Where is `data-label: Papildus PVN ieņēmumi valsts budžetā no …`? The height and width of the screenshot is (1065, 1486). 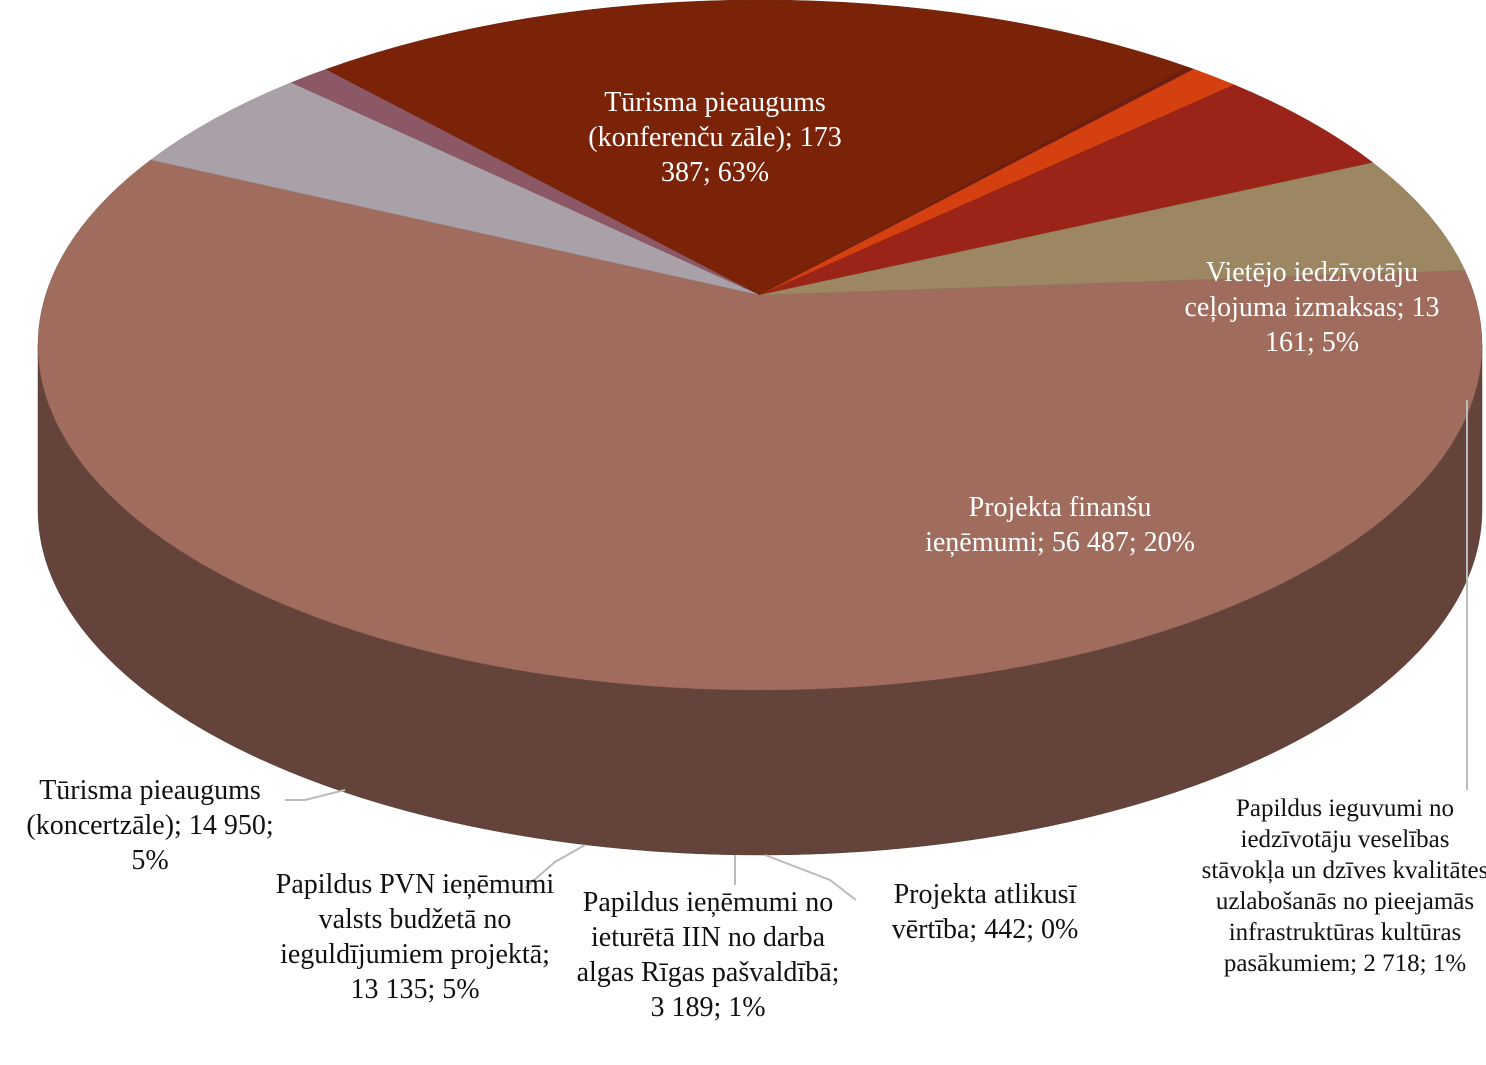 data-label: Papildus PVN ieņēmumi valsts budžetā no … is located at coordinates (415, 937).